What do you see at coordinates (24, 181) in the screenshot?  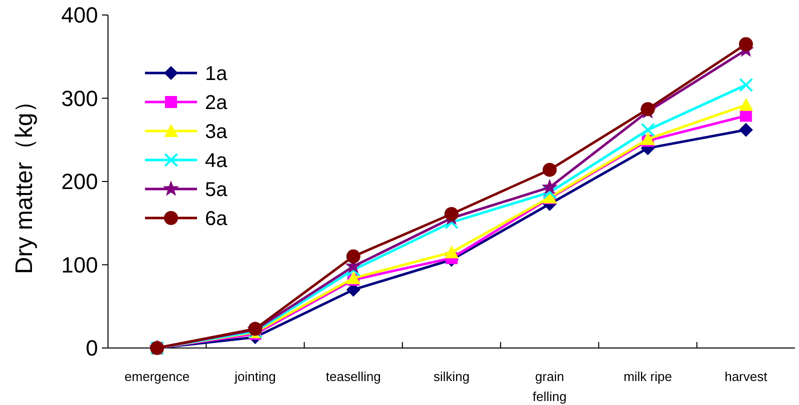 I see `y-axis-title: Dry matter（kg）` at bounding box center [24, 181].